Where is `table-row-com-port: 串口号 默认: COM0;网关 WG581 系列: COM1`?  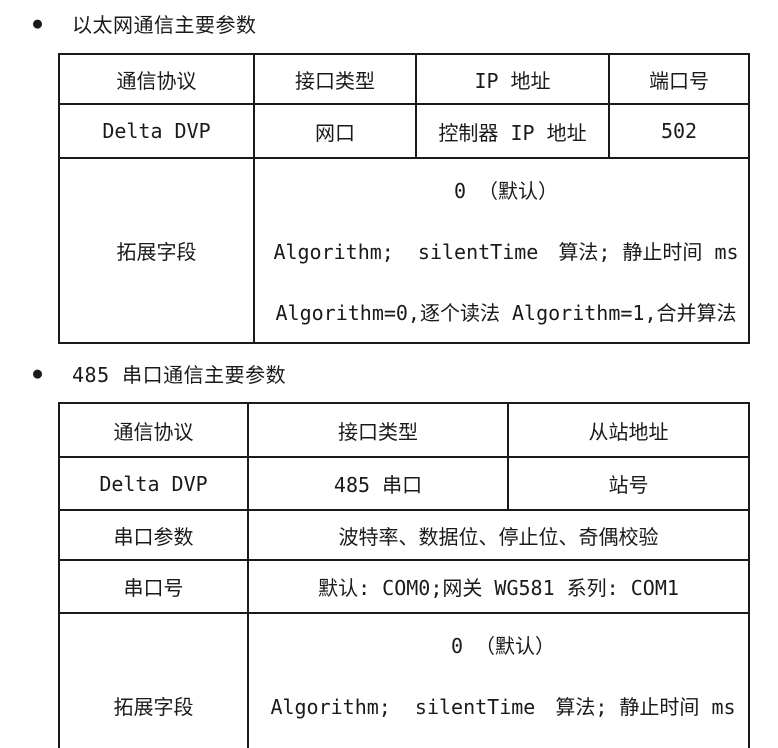 table-row-com-port: 串口号 默认: COM0;网关 WG581 系列: COM1 is located at coordinates (404, 586).